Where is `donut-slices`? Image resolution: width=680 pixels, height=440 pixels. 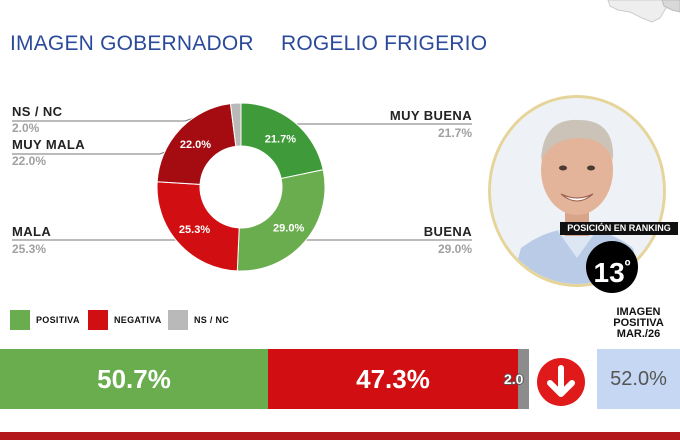
donut-slices is located at coordinates (241, 187).